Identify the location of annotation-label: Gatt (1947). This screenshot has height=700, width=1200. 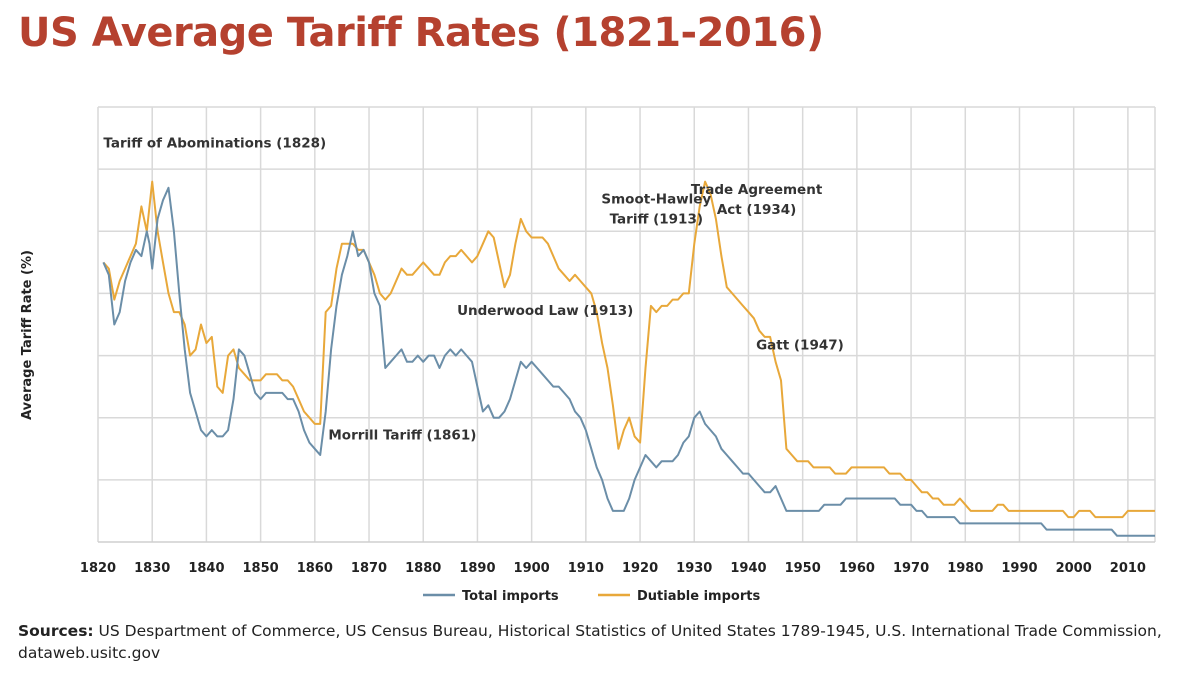
(800, 345).